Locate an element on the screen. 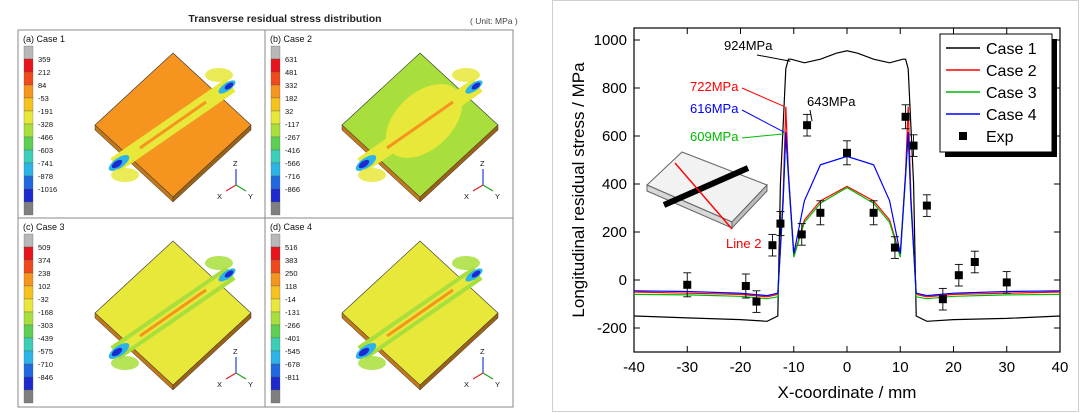  colorbar-tick: -566 is located at coordinates (292, 163).